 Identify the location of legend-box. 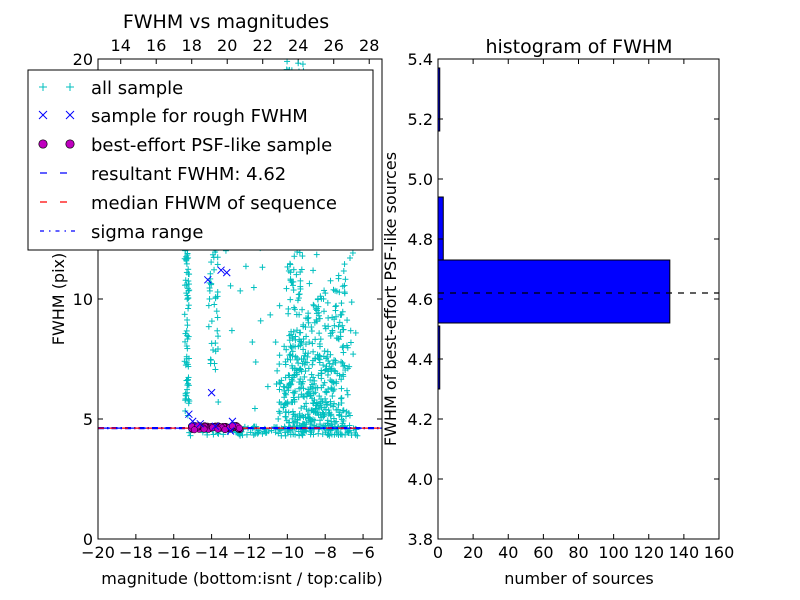
(200, 160).